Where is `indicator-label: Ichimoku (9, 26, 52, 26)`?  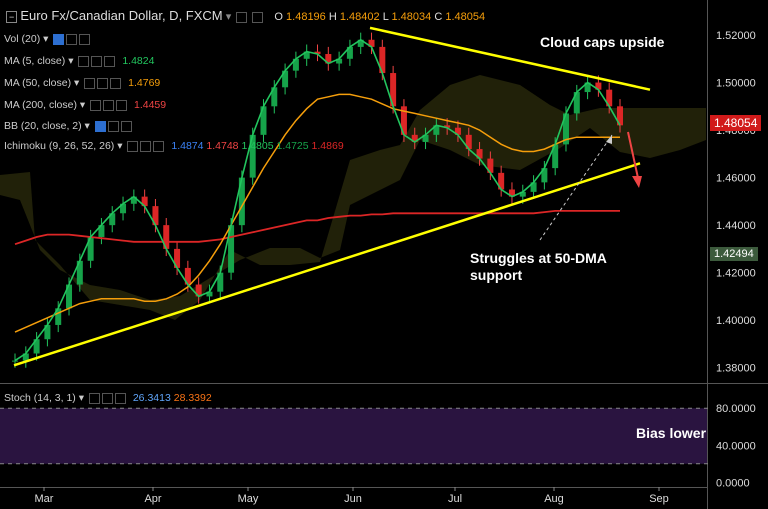
indicator-label: Ichimoku (9, 26, 52, 26) is located at coordinates (59, 146).